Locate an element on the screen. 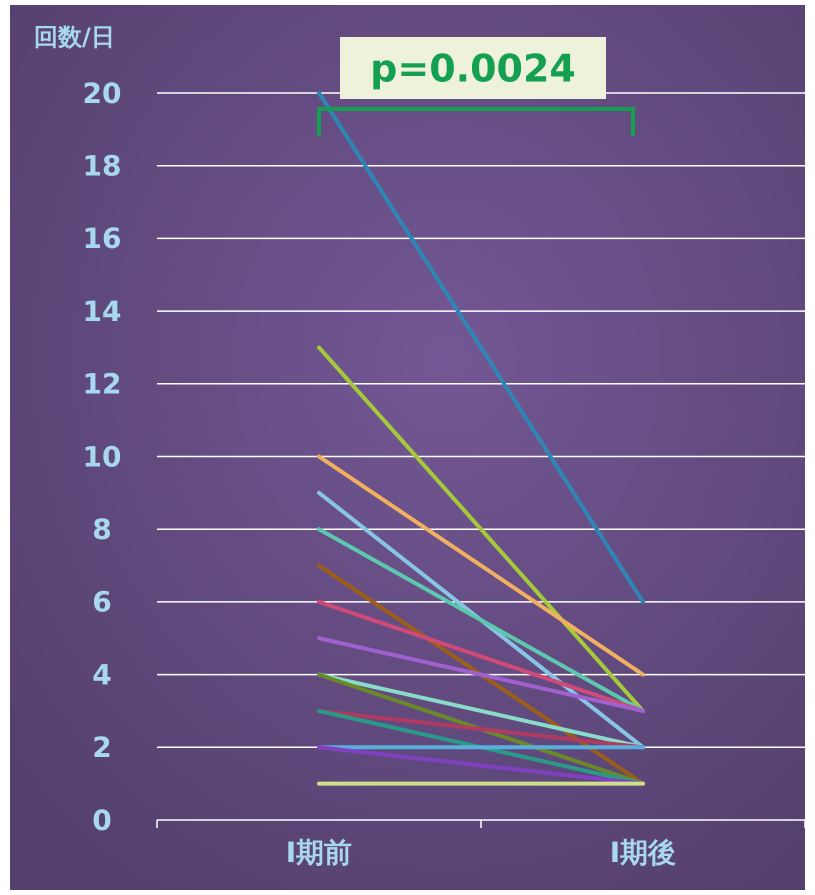  y-axis-title: 回数/日 is located at coordinates (74, 37).